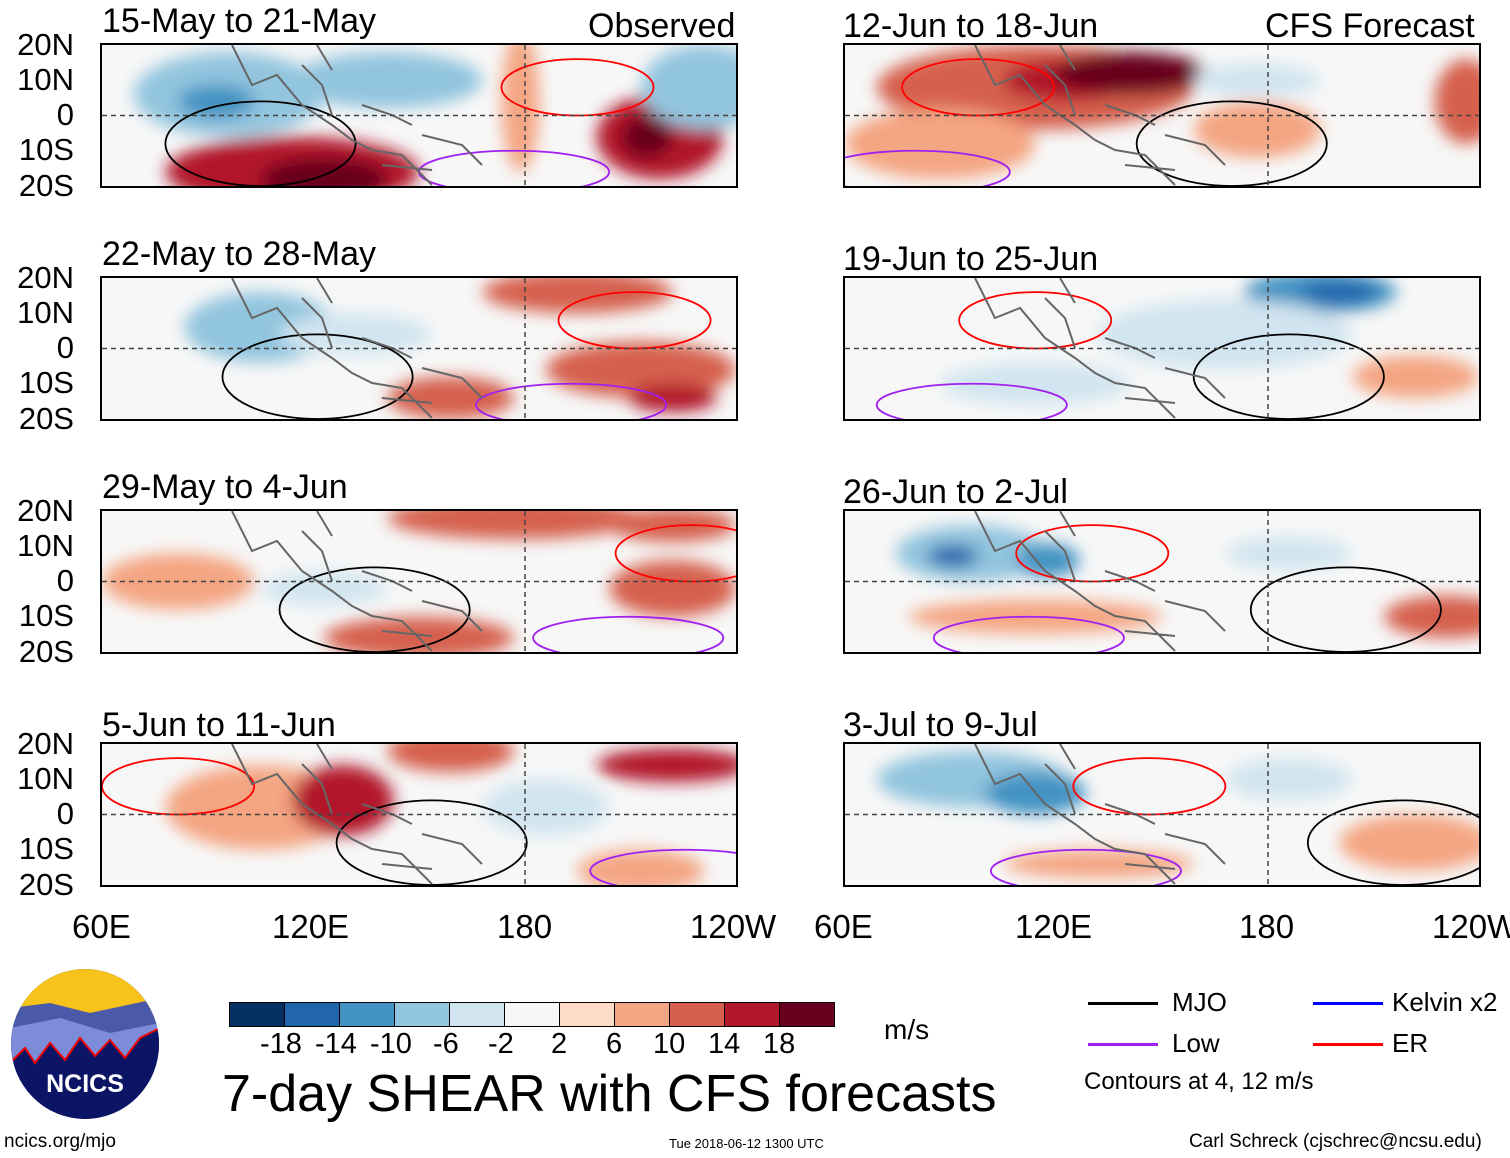 The width and height of the screenshot is (1510, 1158). Describe the element at coordinates (1335, 1141) in the screenshot. I see `footer-author: Carl Schreck (cjschrec@ncsu.edu)` at that location.